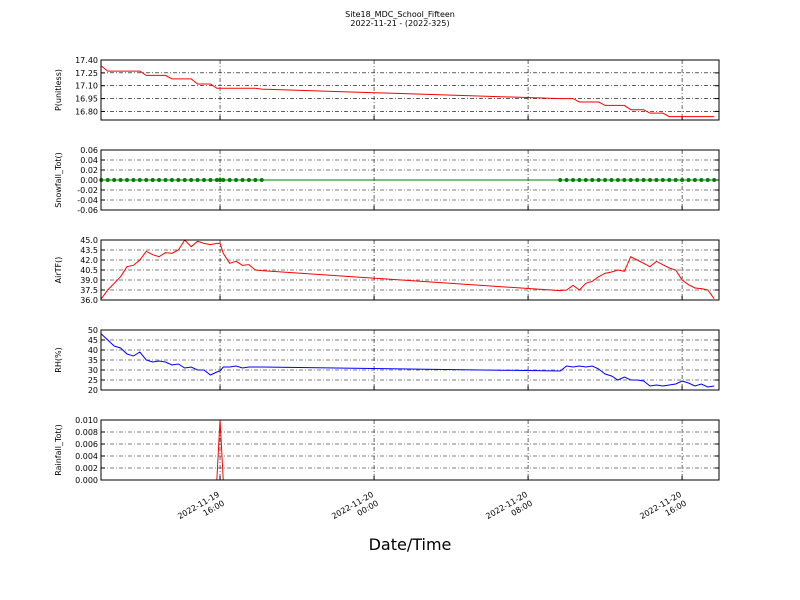 This screenshot has height=600, width=800. Describe the element at coordinates (93, 380) in the screenshot. I see `y-tick-label: 25` at that location.